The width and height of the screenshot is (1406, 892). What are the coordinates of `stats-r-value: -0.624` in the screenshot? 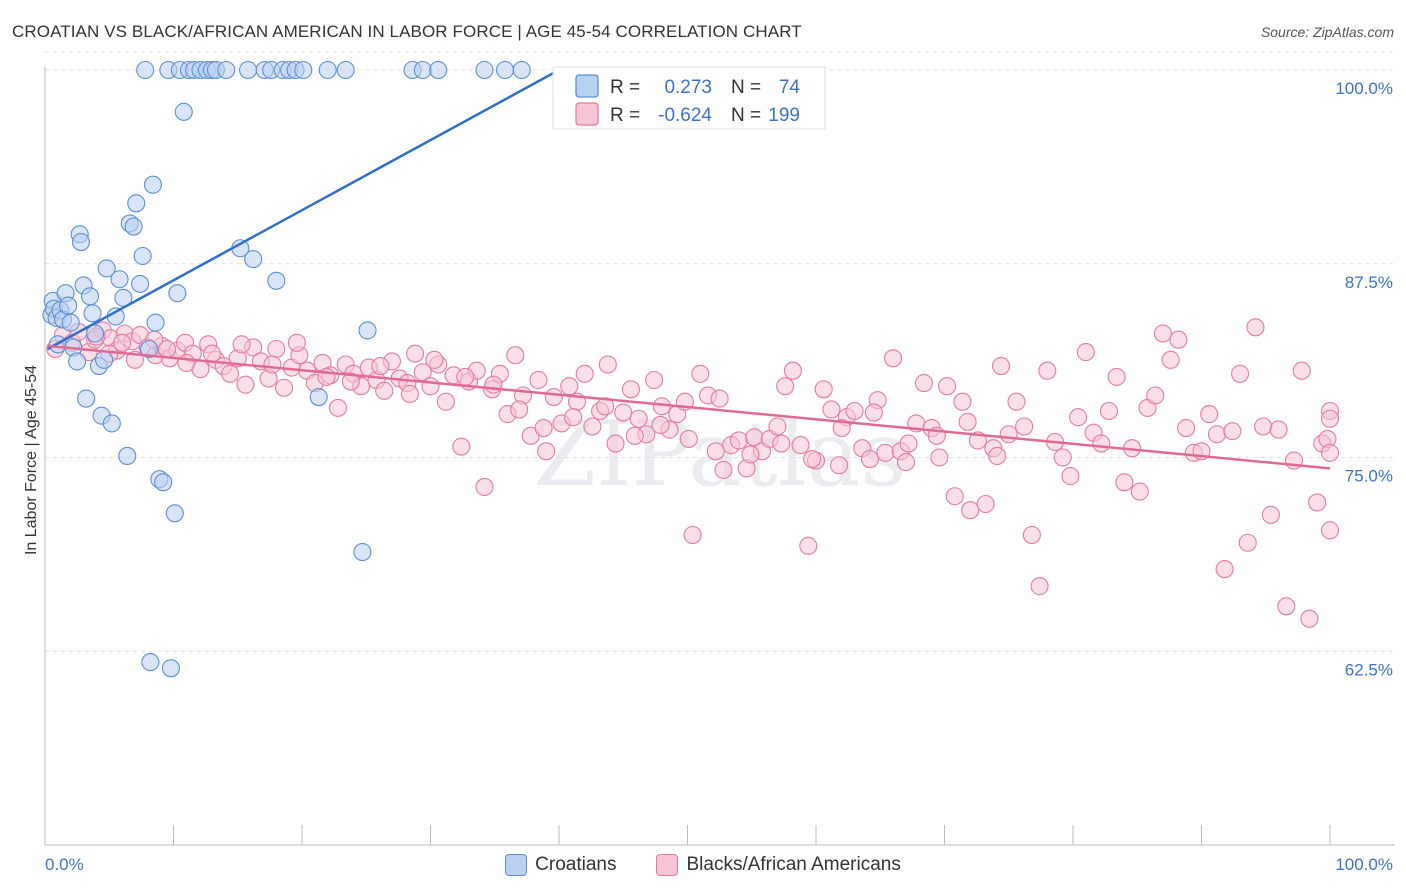 It's located at (685, 115).